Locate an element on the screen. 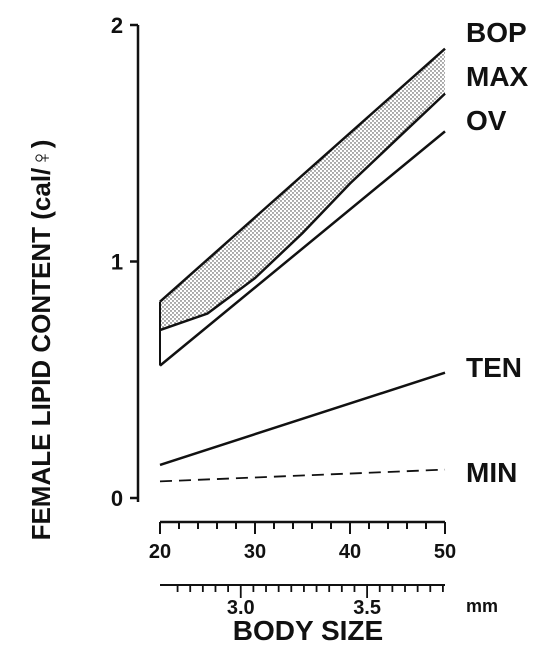 Image resolution: width=555 pixels, height=650 pixels. x-tick-label: 20 is located at coordinates (160, 552).